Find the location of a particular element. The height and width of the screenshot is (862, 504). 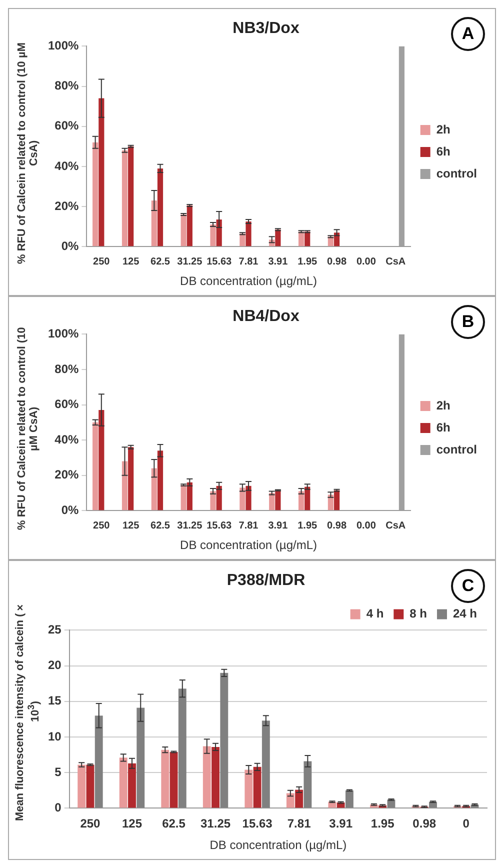

y-tick-label: 20 is located at coordinates (55, 665).